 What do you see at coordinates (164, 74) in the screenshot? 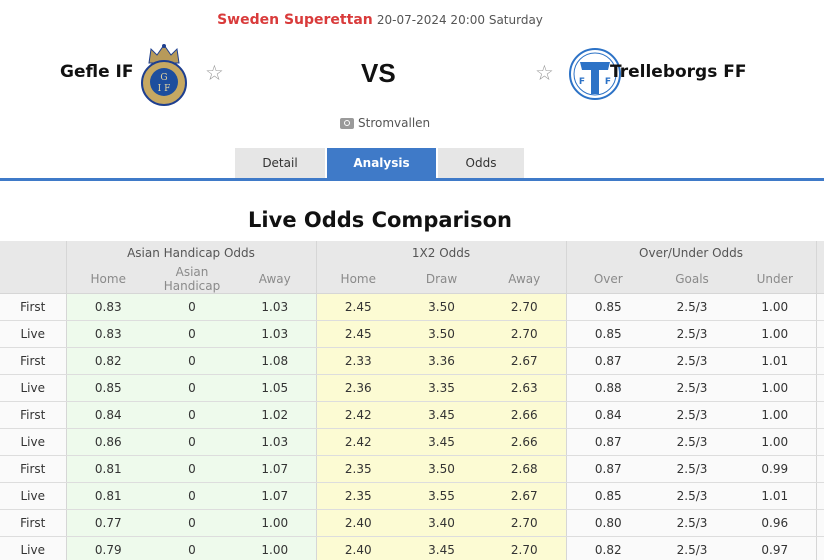
I see `home-team-logo: G I F` at bounding box center [164, 74].